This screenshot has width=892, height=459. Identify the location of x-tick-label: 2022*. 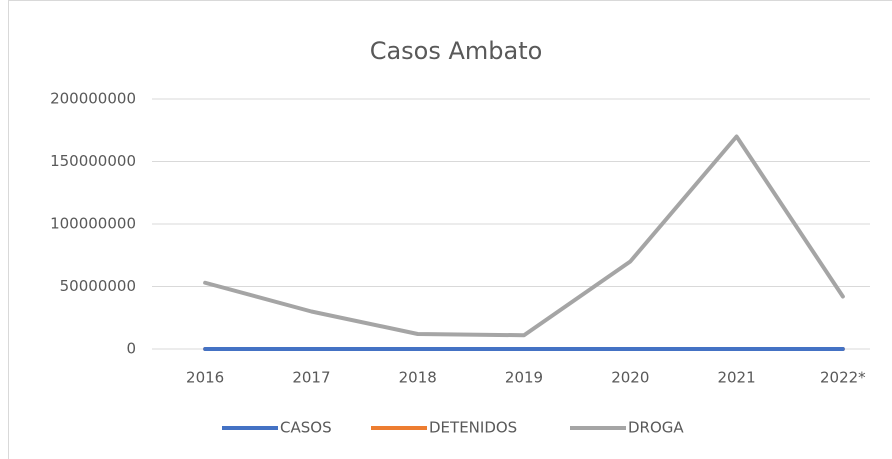
(843, 378).